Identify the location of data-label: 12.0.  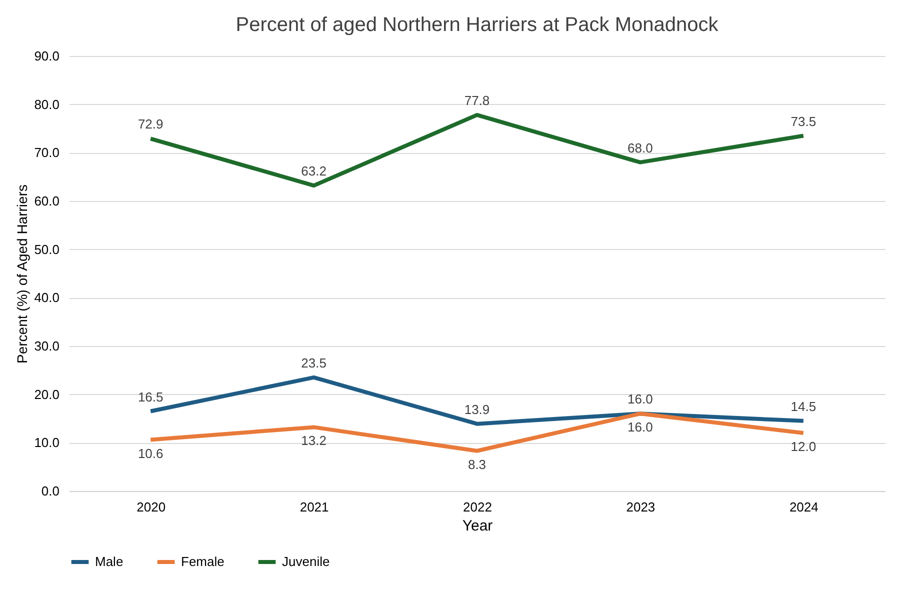
(803, 446).